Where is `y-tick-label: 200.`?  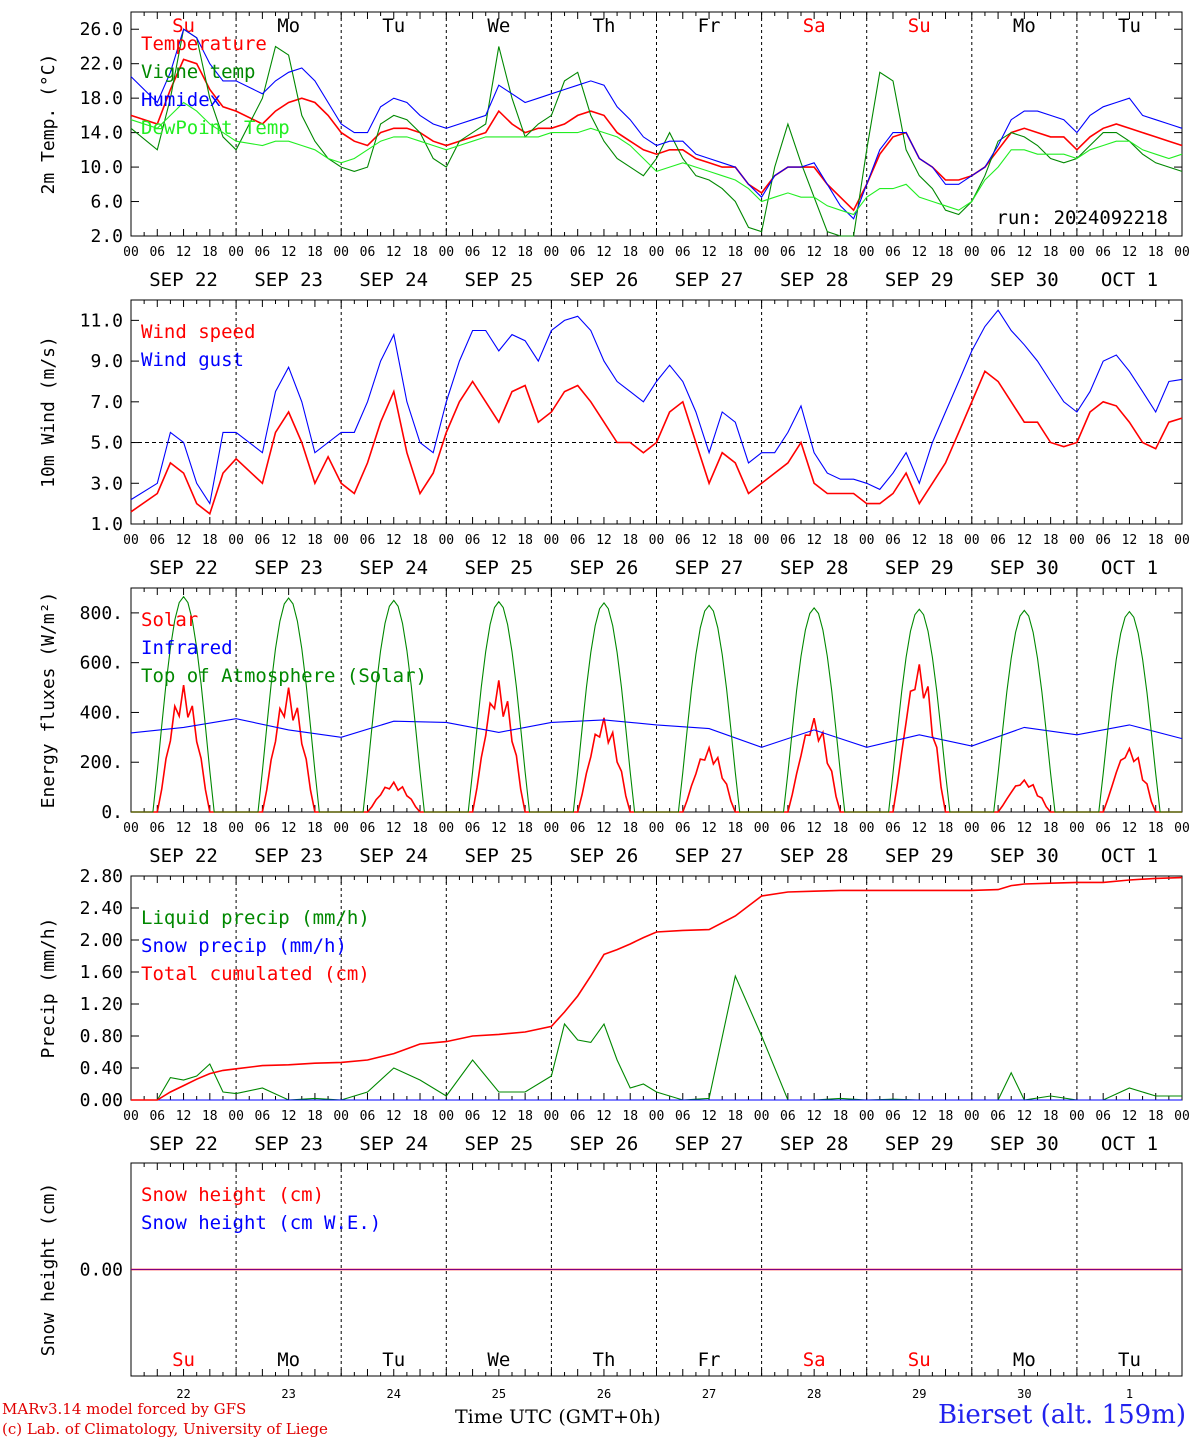
y-tick-label: 200. is located at coordinates (101, 762).